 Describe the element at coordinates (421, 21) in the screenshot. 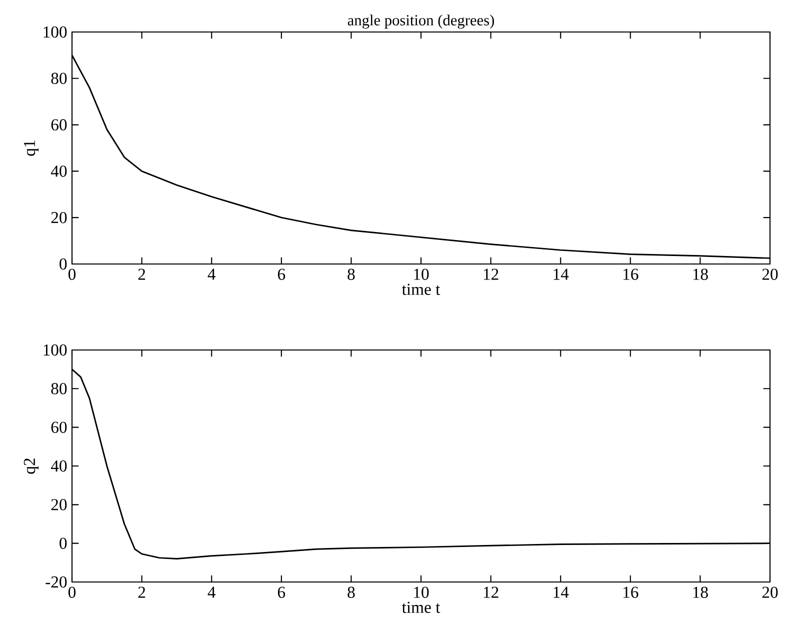

I see `chart-title: angle position (degrees)` at that location.